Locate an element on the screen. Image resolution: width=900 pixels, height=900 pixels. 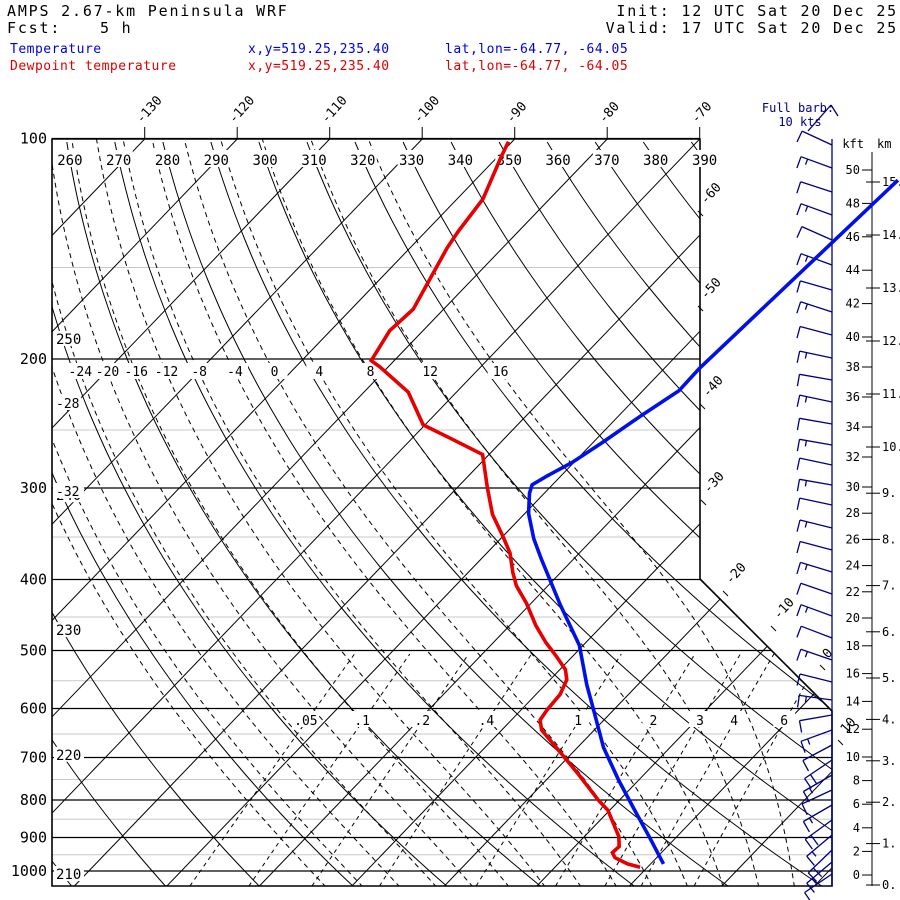
km-tick-label: 15. is located at coordinates (891, 182).